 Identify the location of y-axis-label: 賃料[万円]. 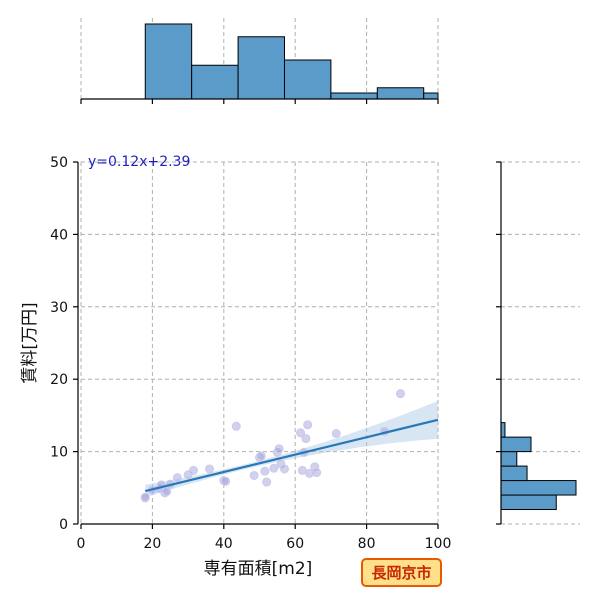
(30, 342).